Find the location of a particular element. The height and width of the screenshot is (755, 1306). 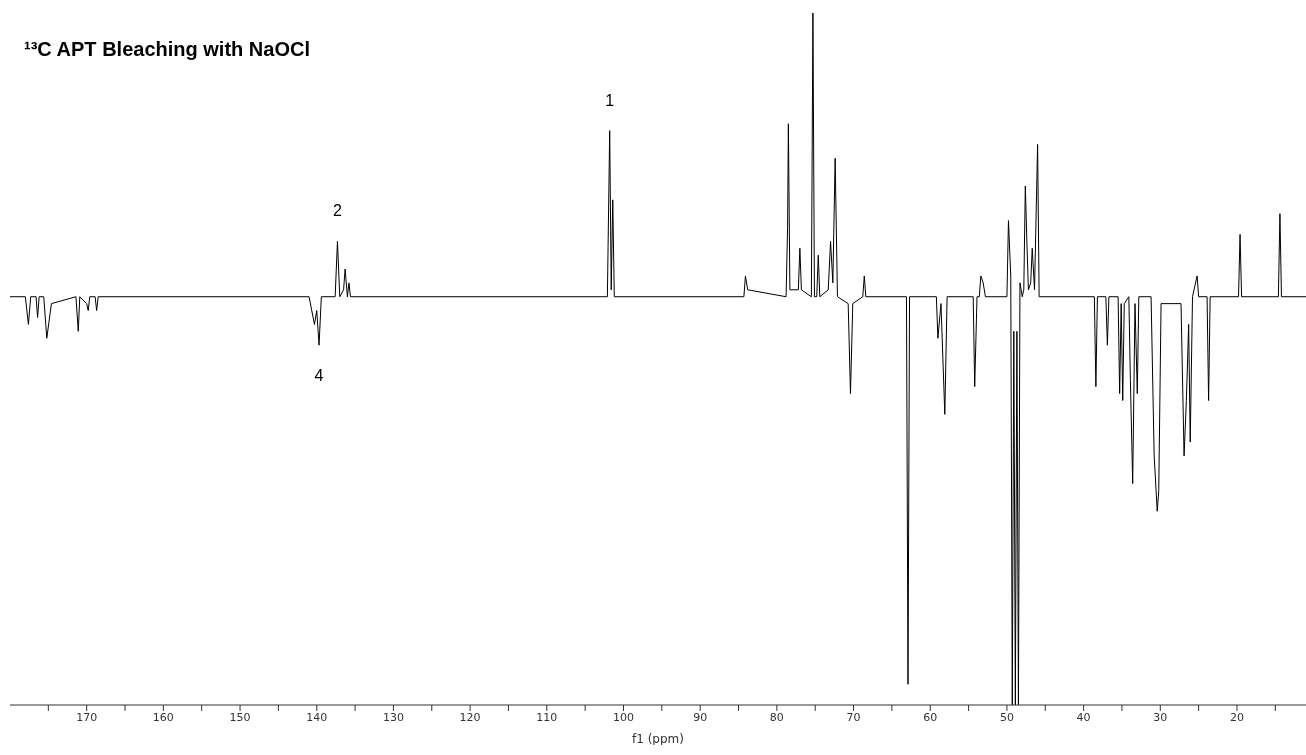

x-tick-label: 20 is located at coordinates (1236, 717).